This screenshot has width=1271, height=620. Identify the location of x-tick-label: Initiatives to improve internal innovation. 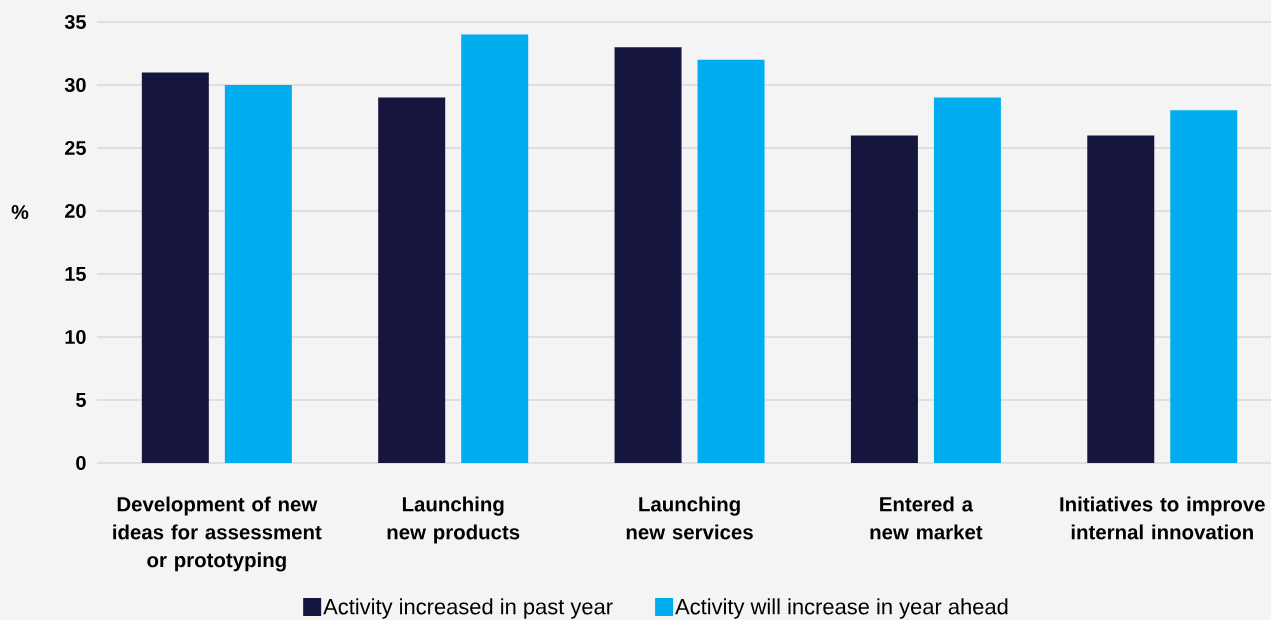
(1162, 518).